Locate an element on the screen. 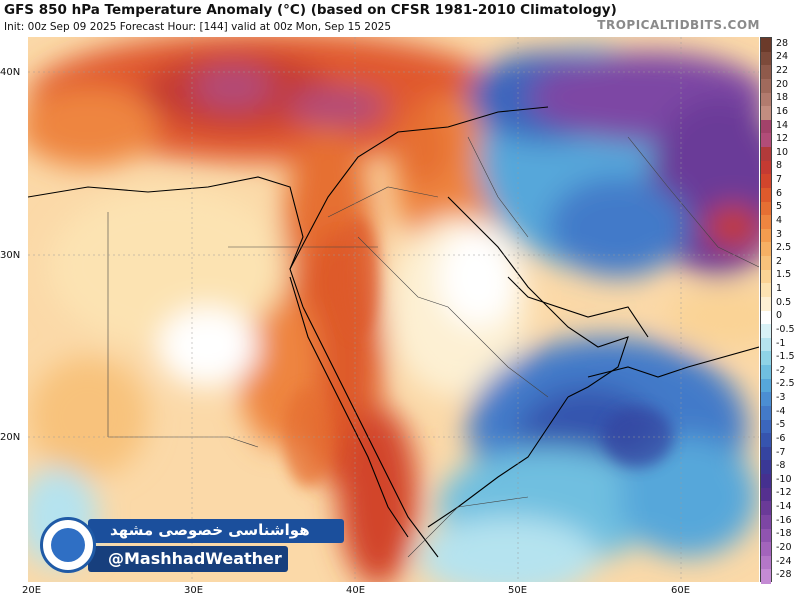  color-bar-tick-label: -4 is located at coordinates (781, 411).